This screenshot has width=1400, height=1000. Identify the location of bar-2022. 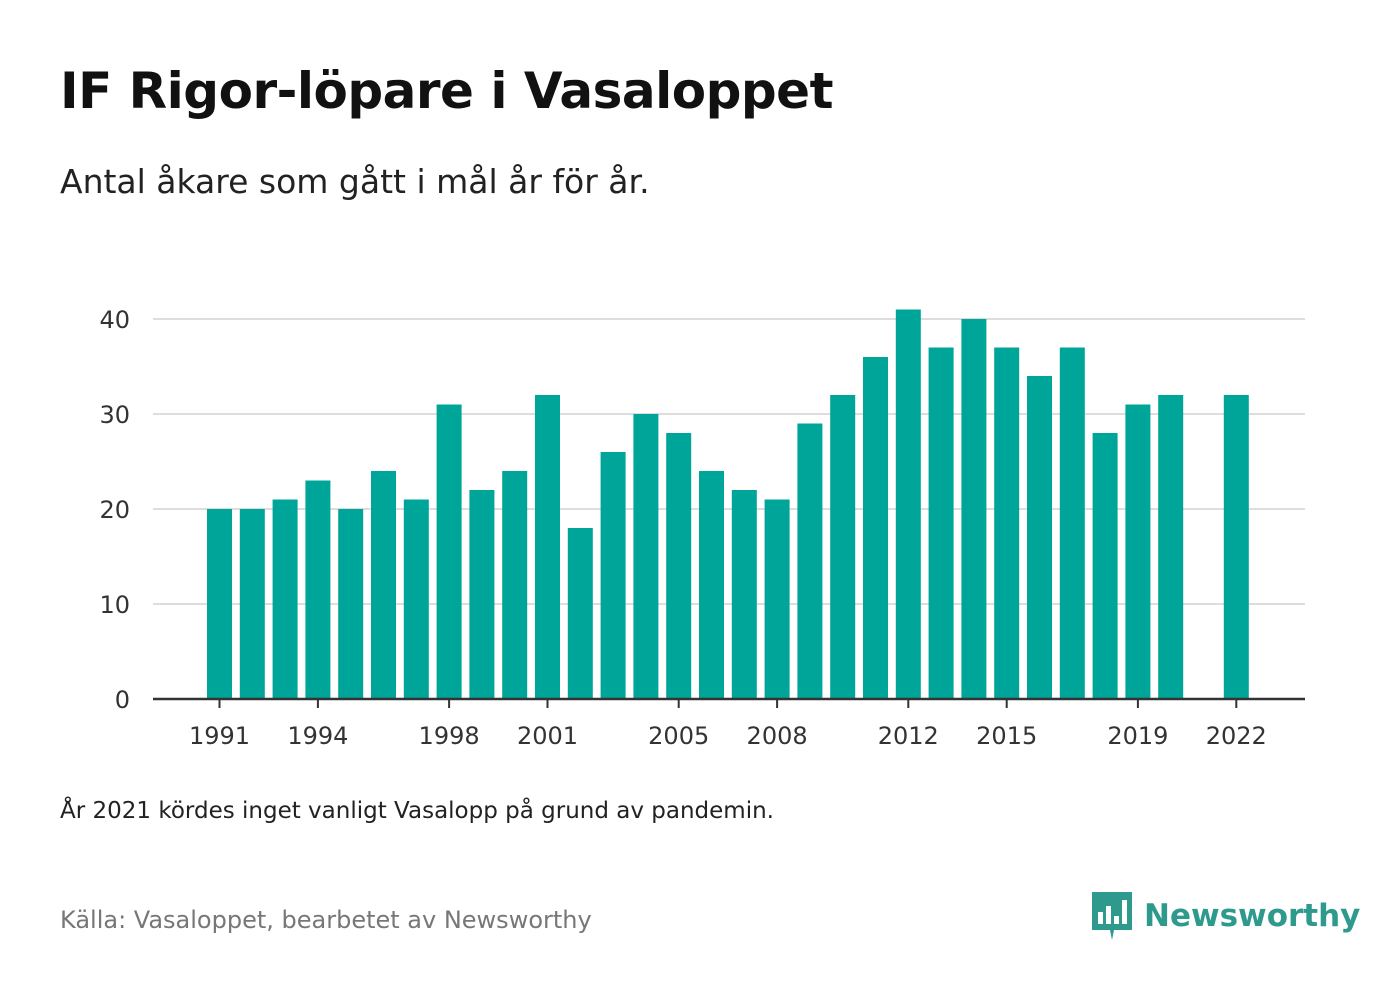
(1236, 547).